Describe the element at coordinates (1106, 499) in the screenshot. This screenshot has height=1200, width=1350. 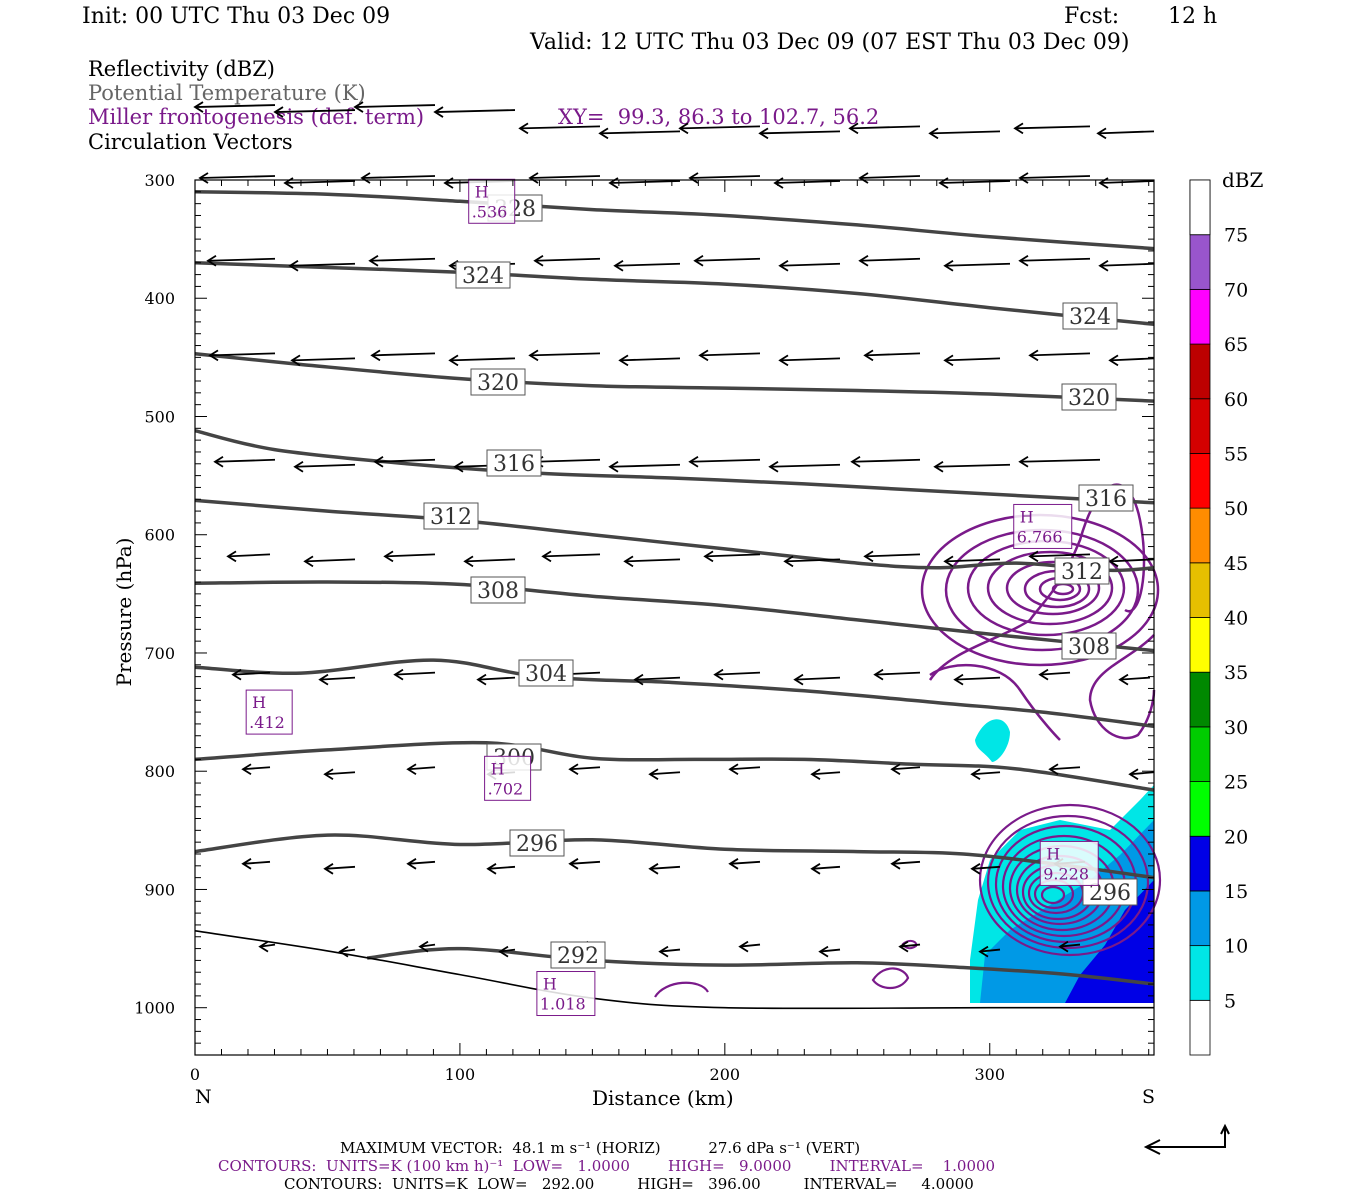
I see `theta-label-316-1: 316` at that location.